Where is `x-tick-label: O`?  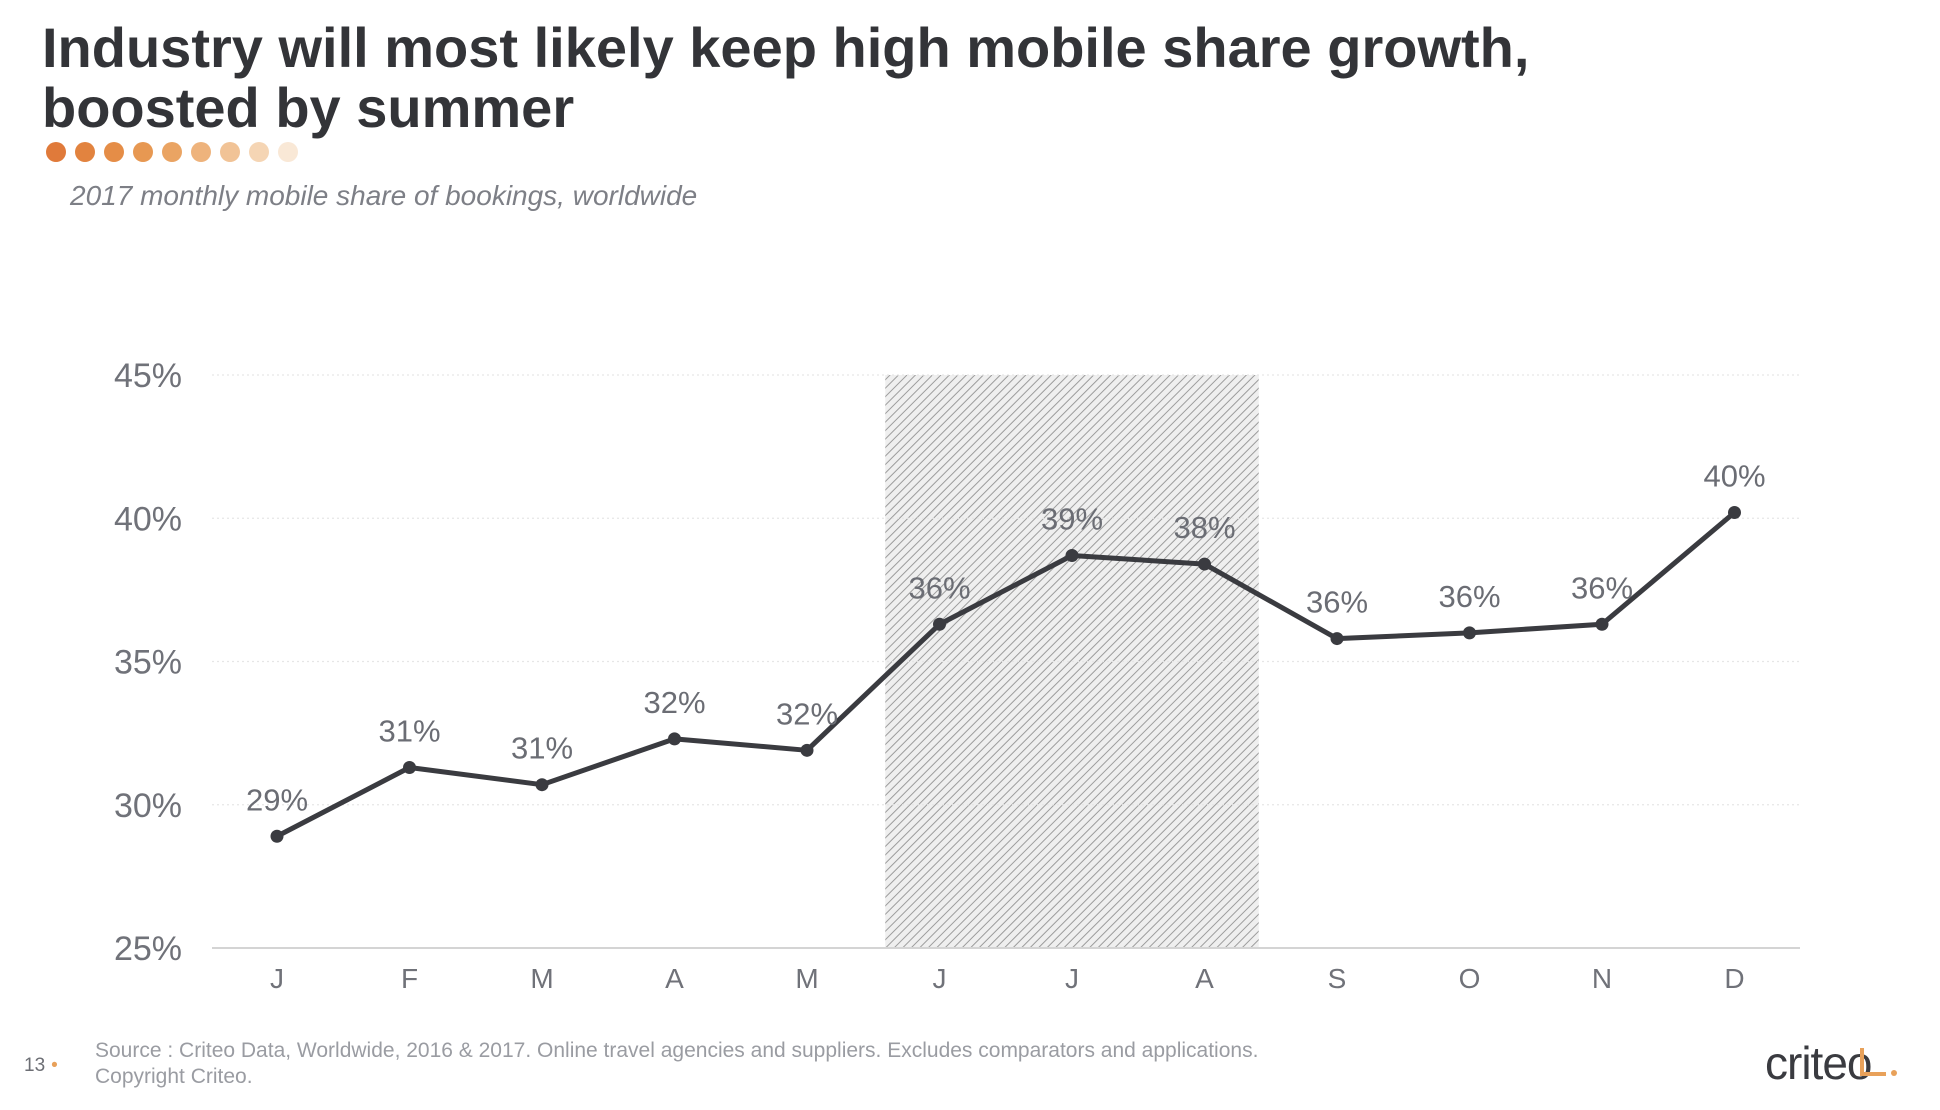 x-tick-label: O is located at coordinates (1470, 978).